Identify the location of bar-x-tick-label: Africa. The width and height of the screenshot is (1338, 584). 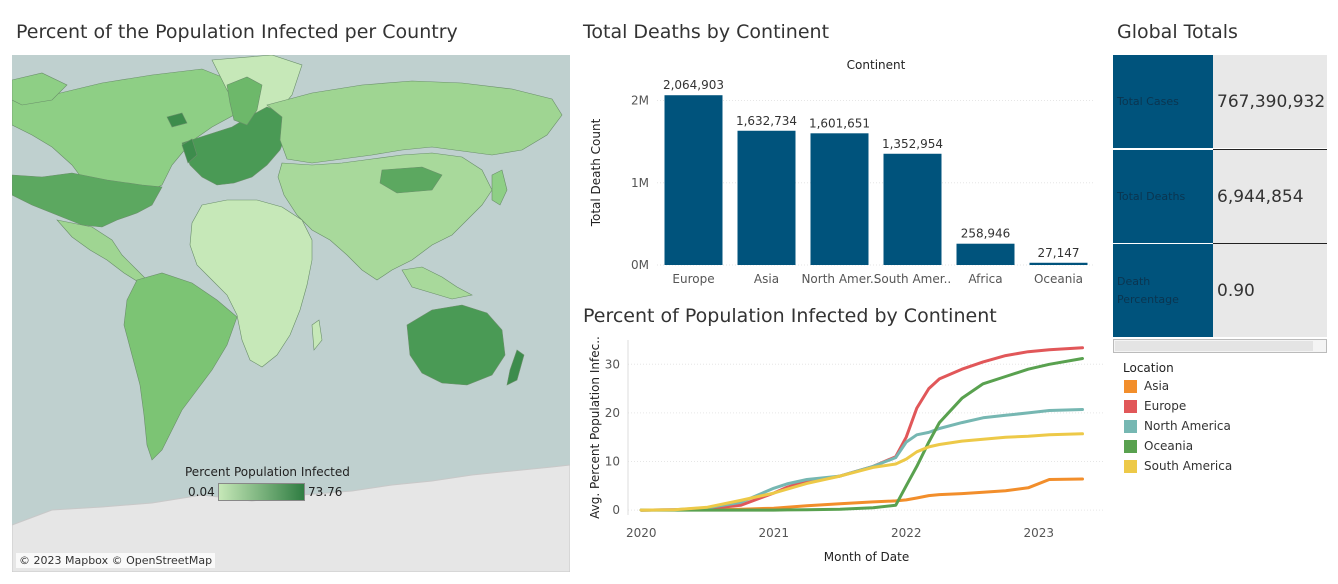
(985, 279).